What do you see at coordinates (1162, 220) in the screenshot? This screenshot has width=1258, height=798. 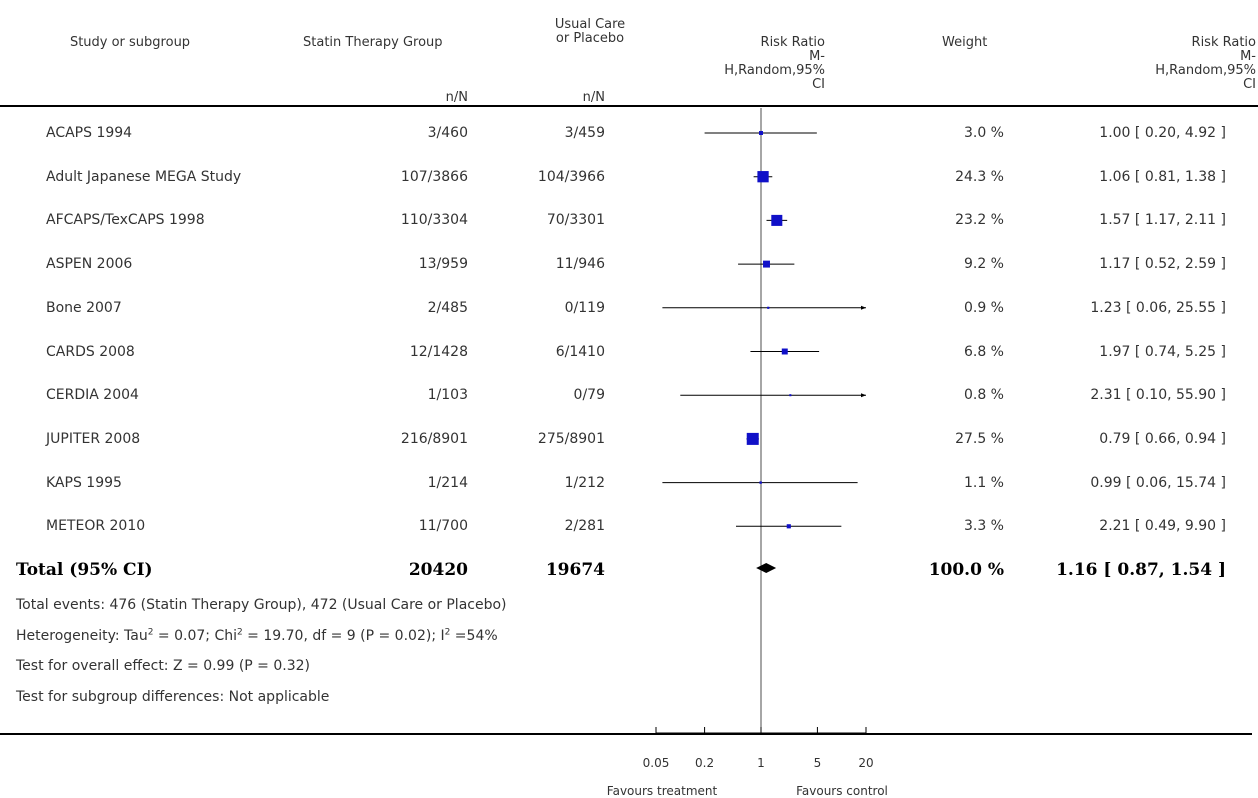 I see `ci-value: 1.57 [ 1.17, 2.11 ]` at bounding box center [1162, 220].